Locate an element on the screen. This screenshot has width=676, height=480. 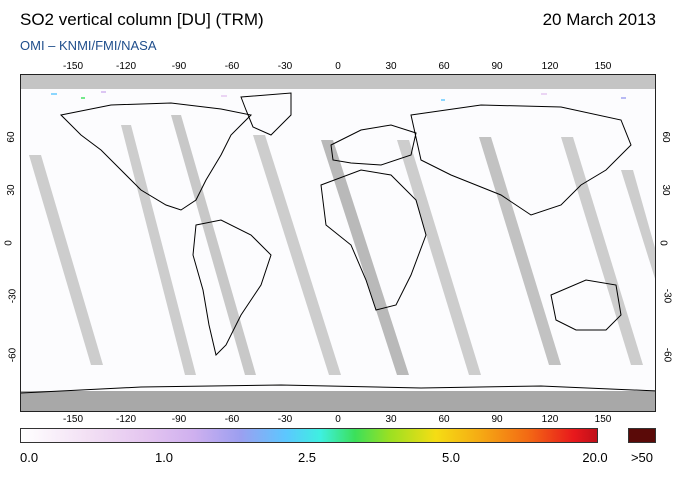
bottom-lon-tick: 120 is located at coordinates (550, 419).